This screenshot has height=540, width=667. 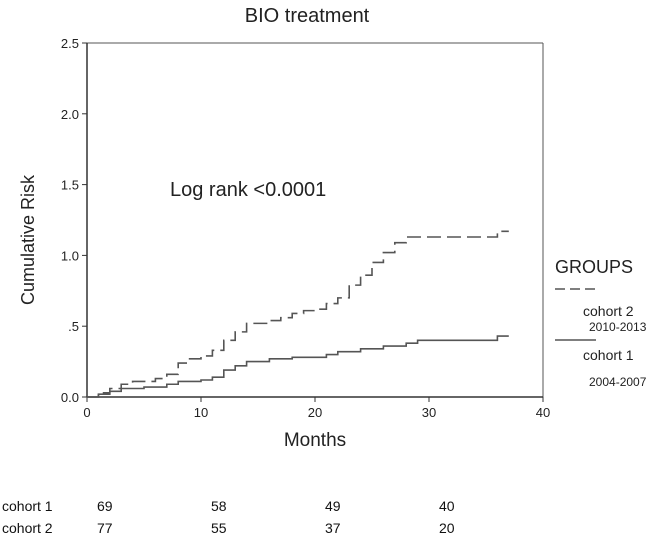 What do you see at coordinates (543, 412) in the screenshot?
I see `x-tick-label: 40` at bounding box center [543, 412].